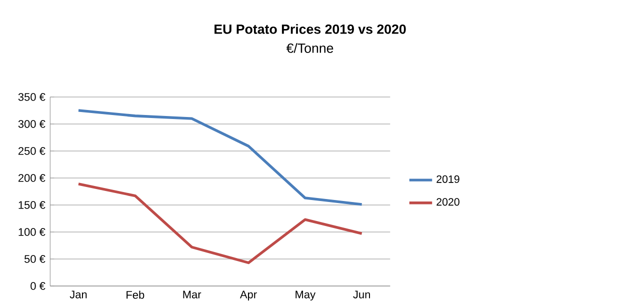 This screenshot has height=305, width=617. Describe the element at coordinates (32, 205) in the screenshot. I see `y-tick-label: 150 €` at that location.